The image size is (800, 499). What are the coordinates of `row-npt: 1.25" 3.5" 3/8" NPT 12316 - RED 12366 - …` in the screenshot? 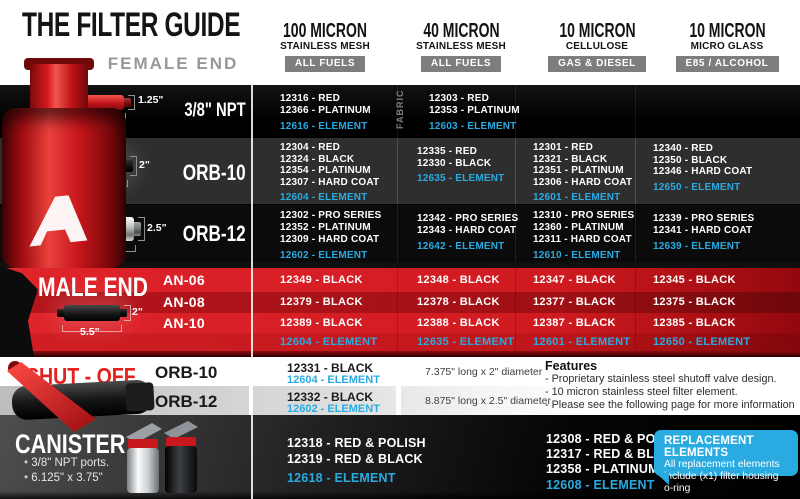 It's located at (400, 111).